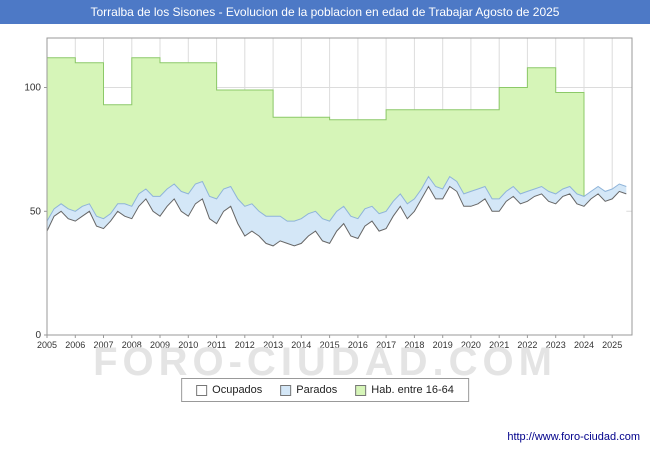 Image resolution: width=650 pixels, height=450 pixels. I want to click on legend-item-parados: Parados, so click(308, 390).